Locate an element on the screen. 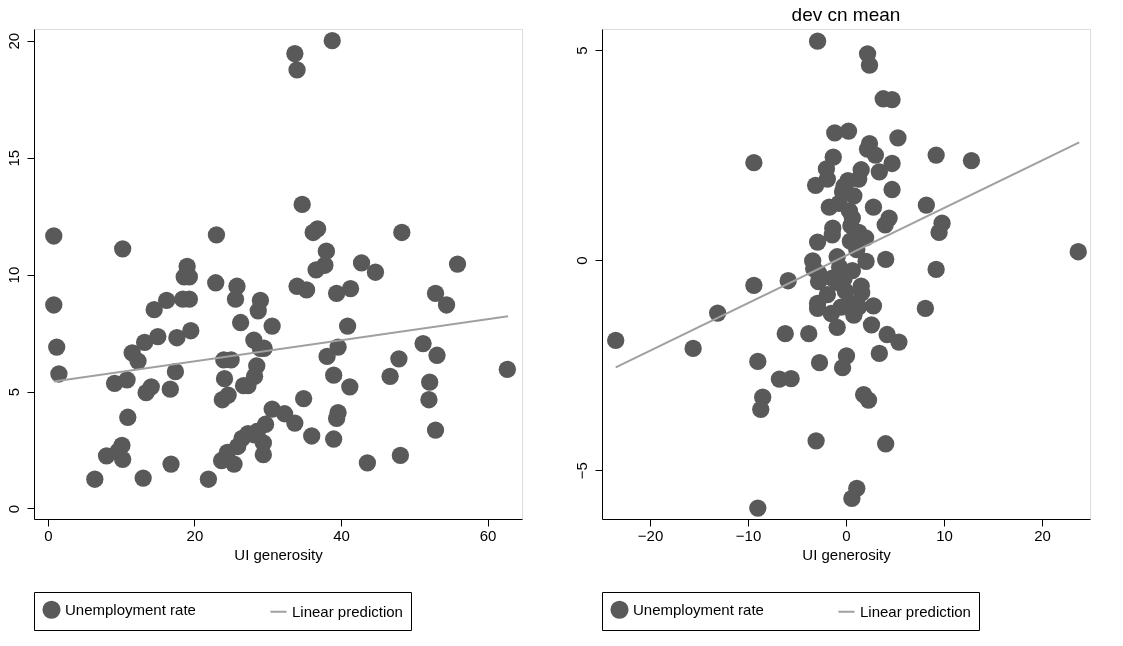 The width and height of the screenshot is (1123, 646). x-tick-label: 10 is located at coordinates (944, 535).